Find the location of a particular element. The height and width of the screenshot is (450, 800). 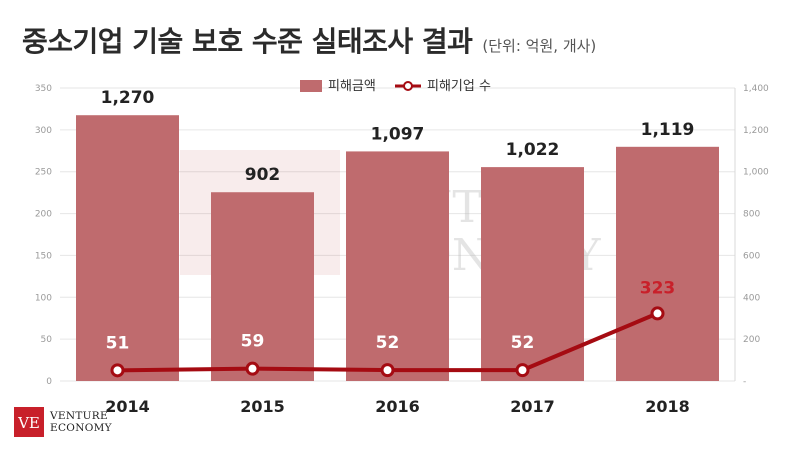

y-left-tick-label: 350 is located at coordinates (43, 89).